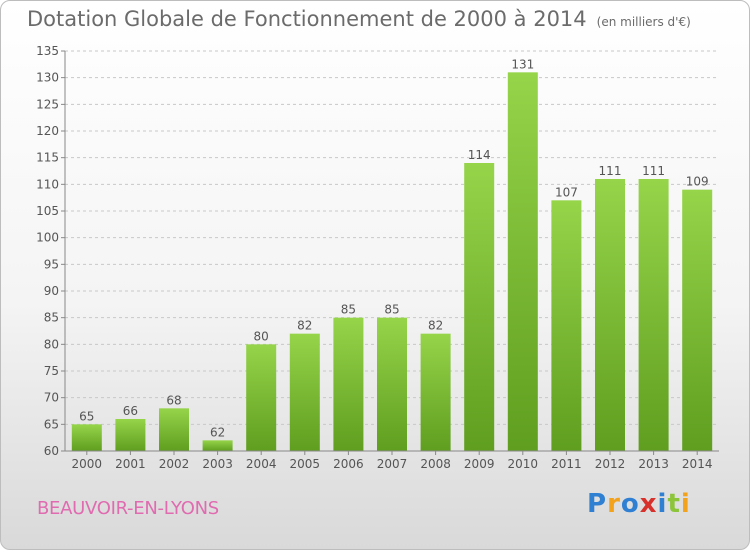 This screenshot has width=750, height=550. I want to click on logo-letter: o, so click(630, 504).